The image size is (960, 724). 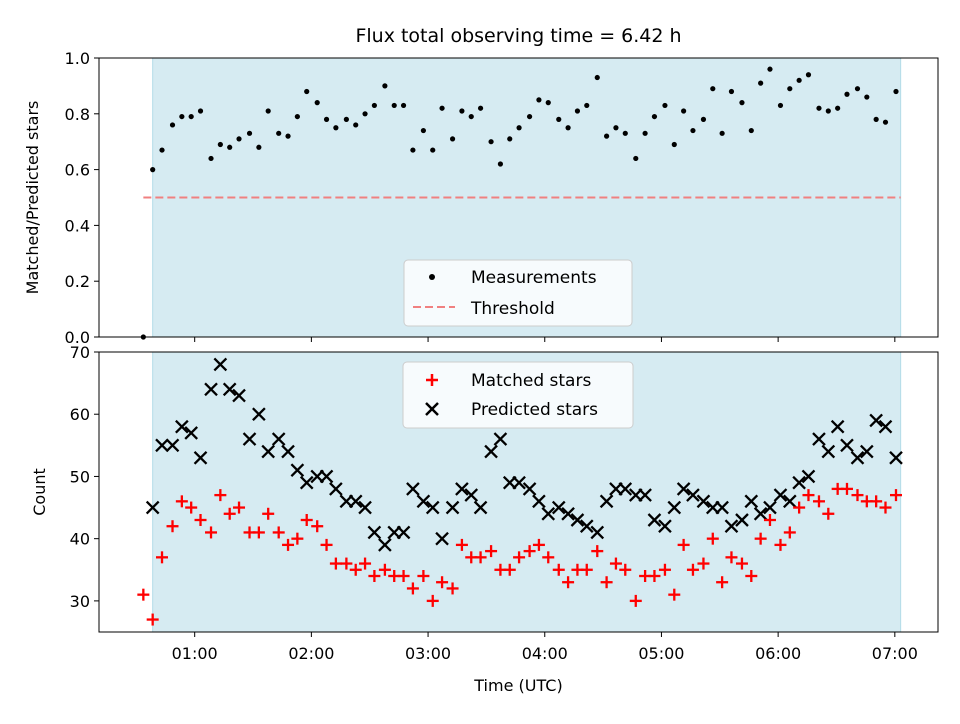 What do you see at coordinates (77, 58) in the screenshot?
I see `top-y-tick-label: 1.0` at bounding box center [77, 58].